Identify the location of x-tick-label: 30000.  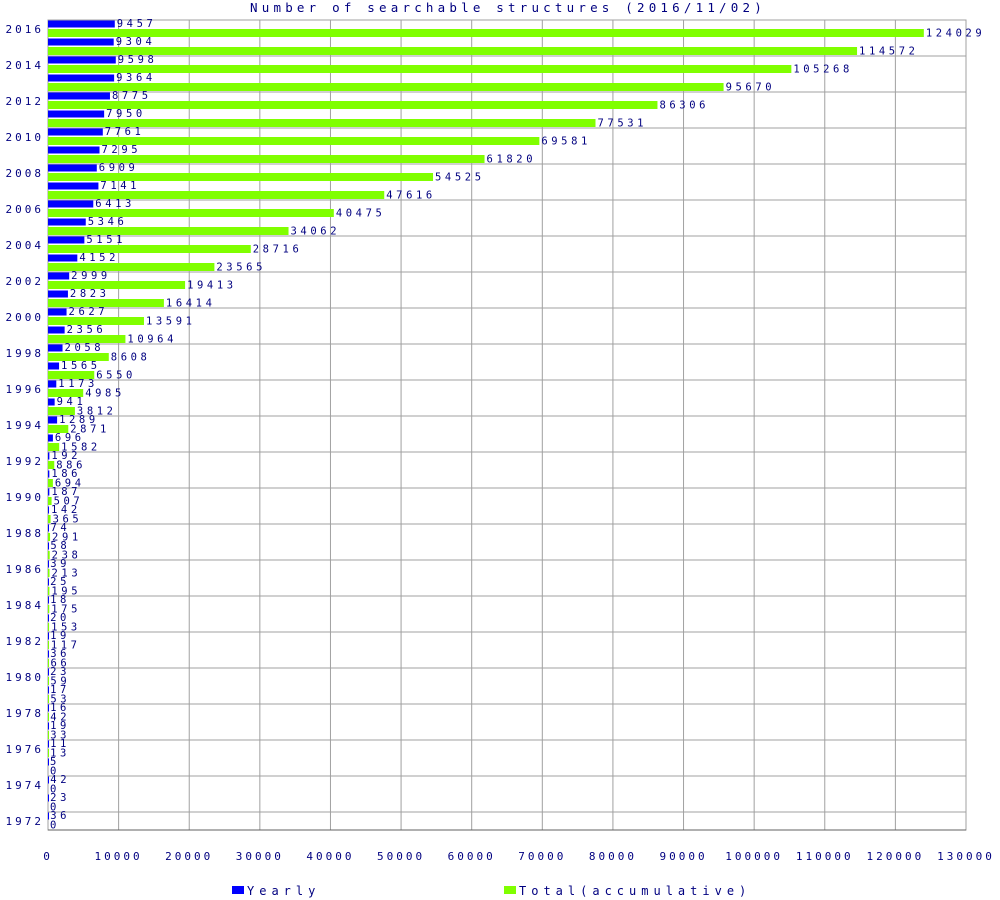
(260, 856).